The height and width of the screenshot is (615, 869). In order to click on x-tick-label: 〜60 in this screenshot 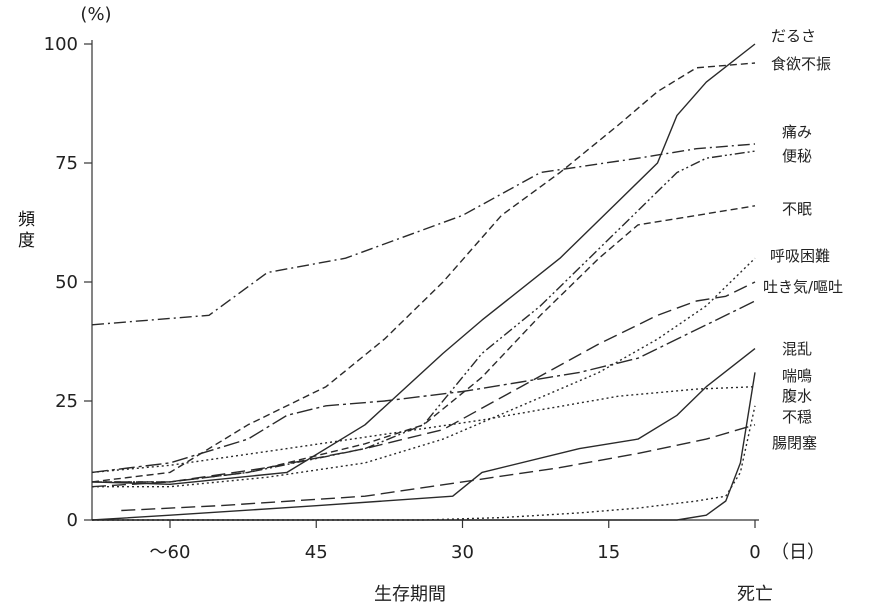, I will do `click(170, 552)`.